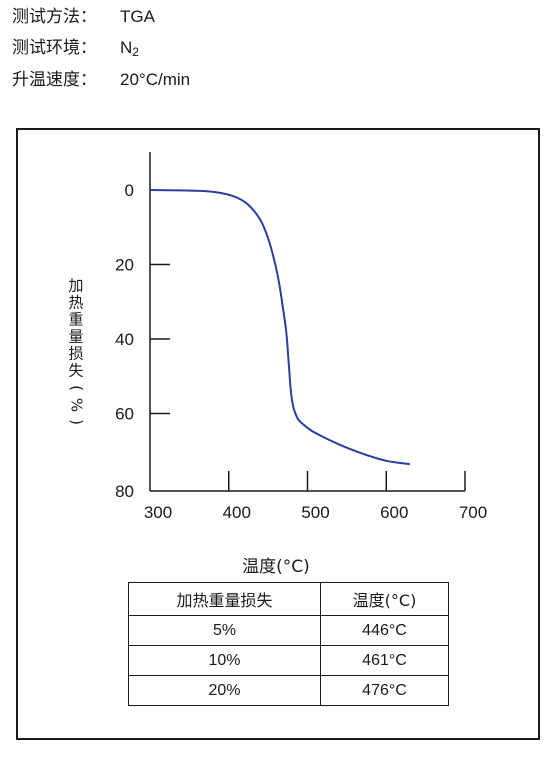 Image resolution: width=552 pixels, height=757 pixels. Describe the element at coordinates (394, 512) in the screenshot. I see `x-tick-label: 600` at that location.